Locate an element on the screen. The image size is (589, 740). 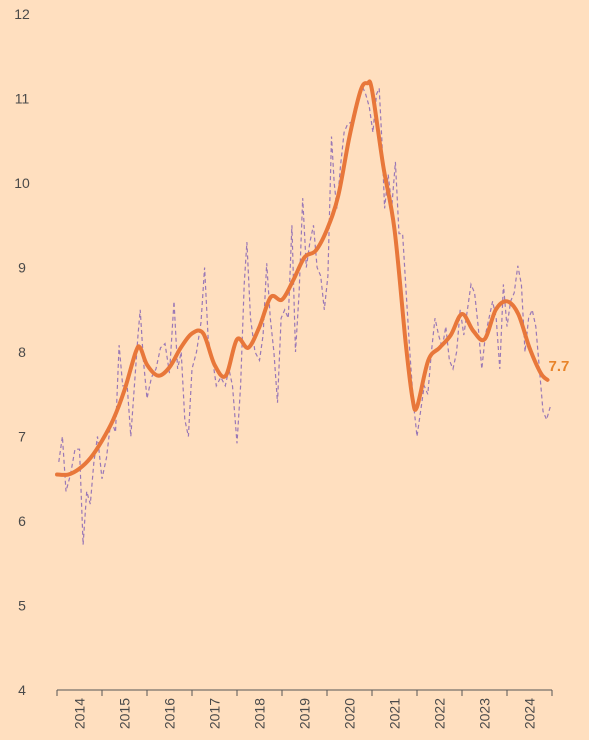
y-axis-labels: 4 5 6 7 8 9 10 11 12 is located at coordinates (22, 352).